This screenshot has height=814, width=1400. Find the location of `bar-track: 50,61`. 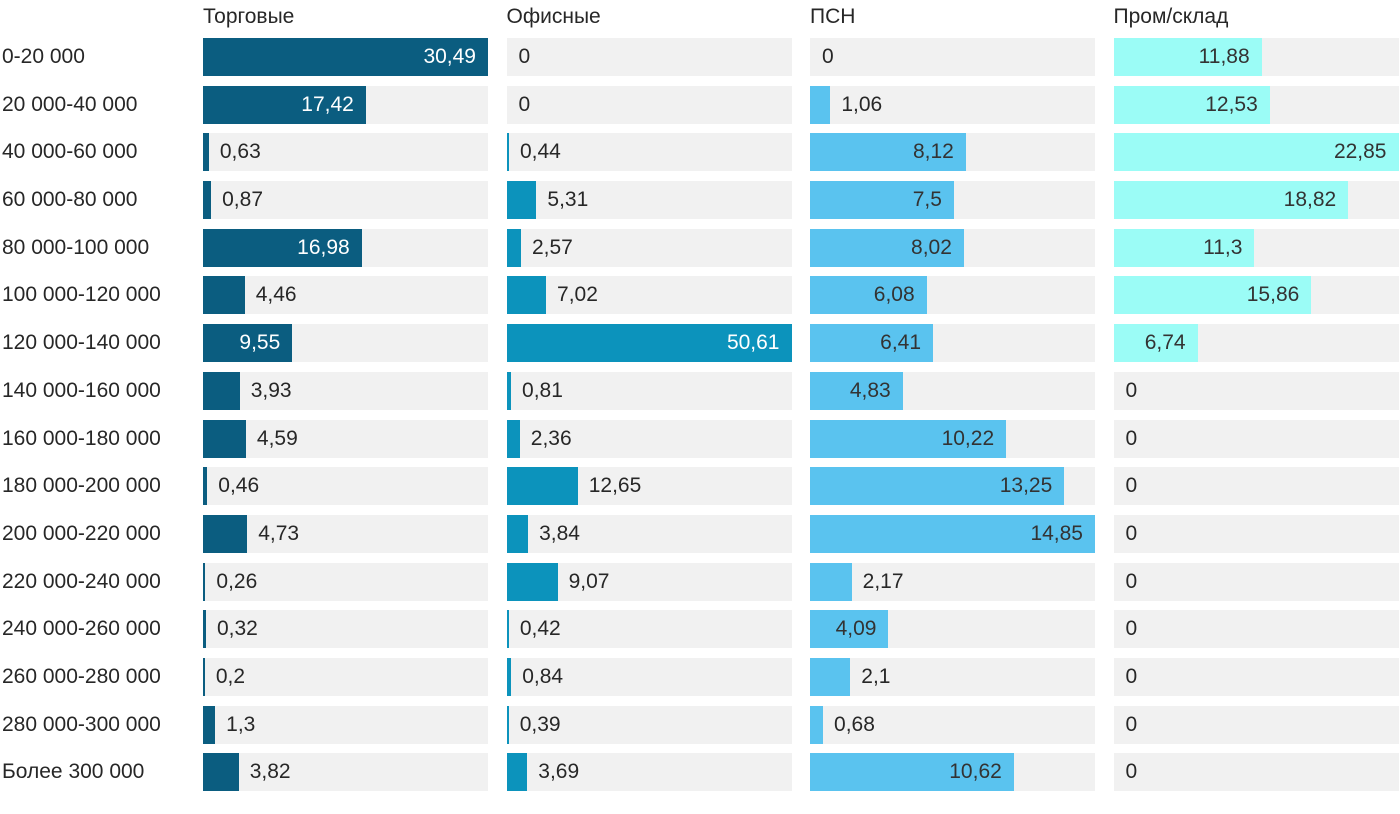

bar-track: 50,61 is located at coordinates (649, 343).